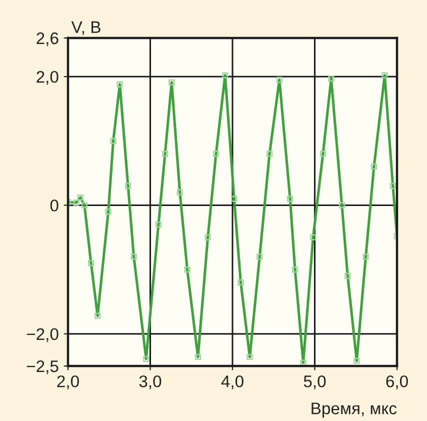  Describe the element at coordinates (150, 382) in the screenshot. I see `x-tick-label: 3,0` at that location.